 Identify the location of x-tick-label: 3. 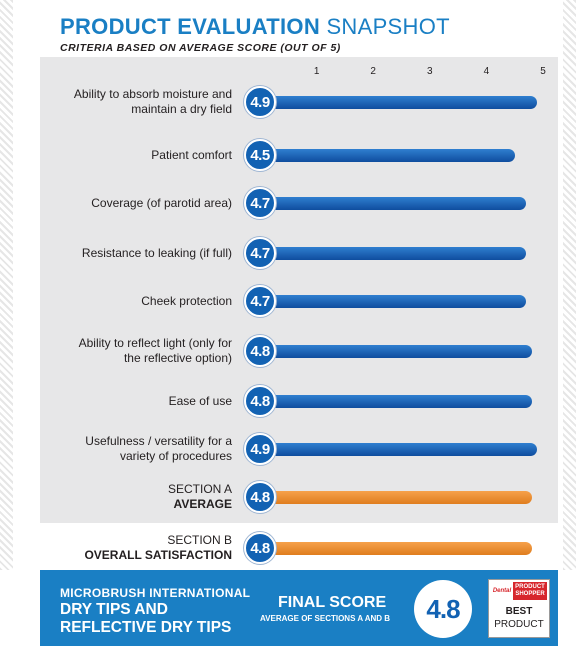
(430, 71).